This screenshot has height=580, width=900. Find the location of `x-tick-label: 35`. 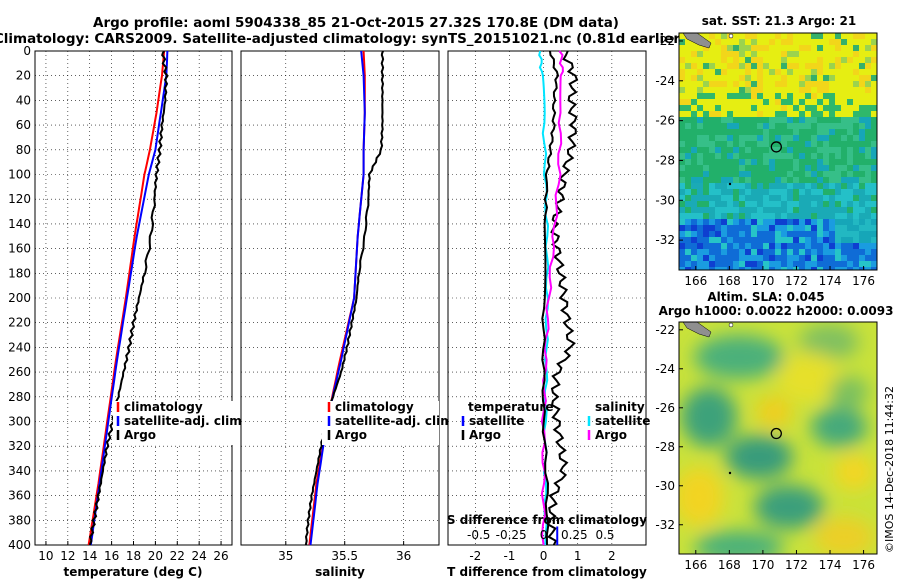

x-tick-label: 35 is located at coordinates (285, 556).